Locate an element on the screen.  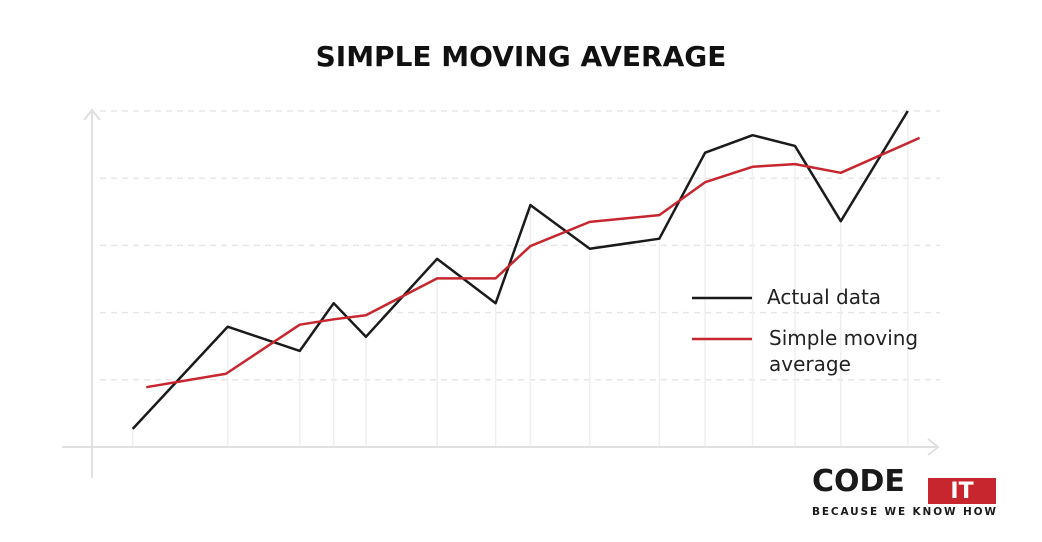
logo-name: CODE is located at coordinates (858, 481).